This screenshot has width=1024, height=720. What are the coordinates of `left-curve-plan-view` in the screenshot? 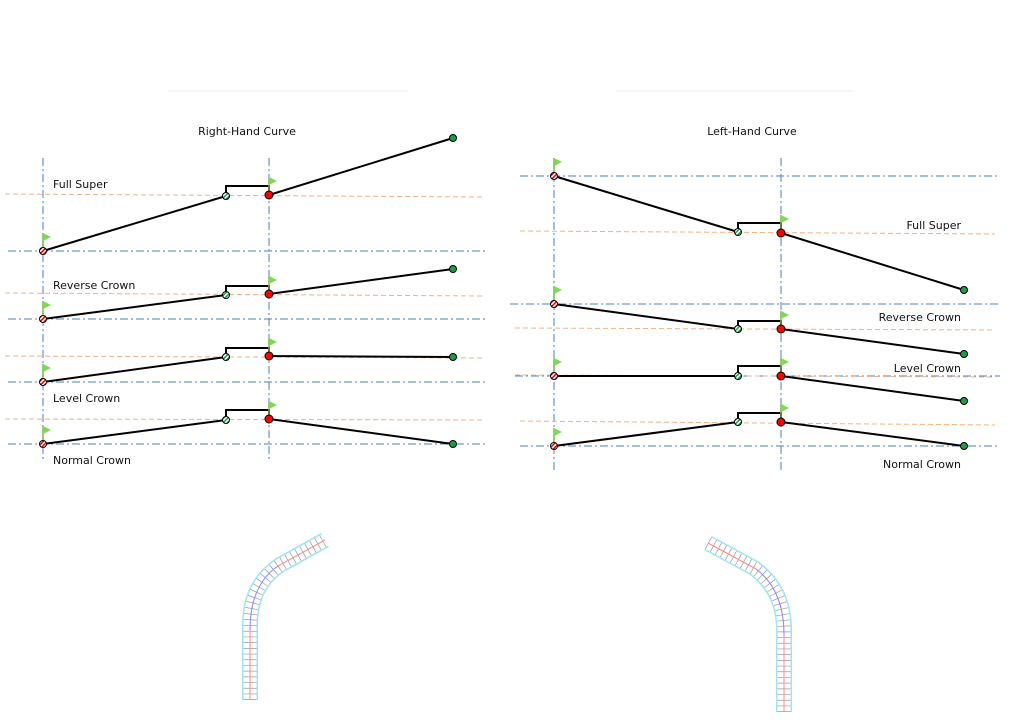 It's located at (748, 623).